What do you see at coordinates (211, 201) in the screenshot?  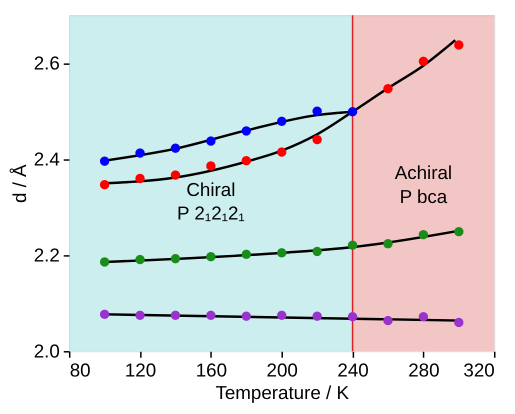 I see `band-label: Chiral P 2₁2₁2₁` at bounding box center [211, 201].